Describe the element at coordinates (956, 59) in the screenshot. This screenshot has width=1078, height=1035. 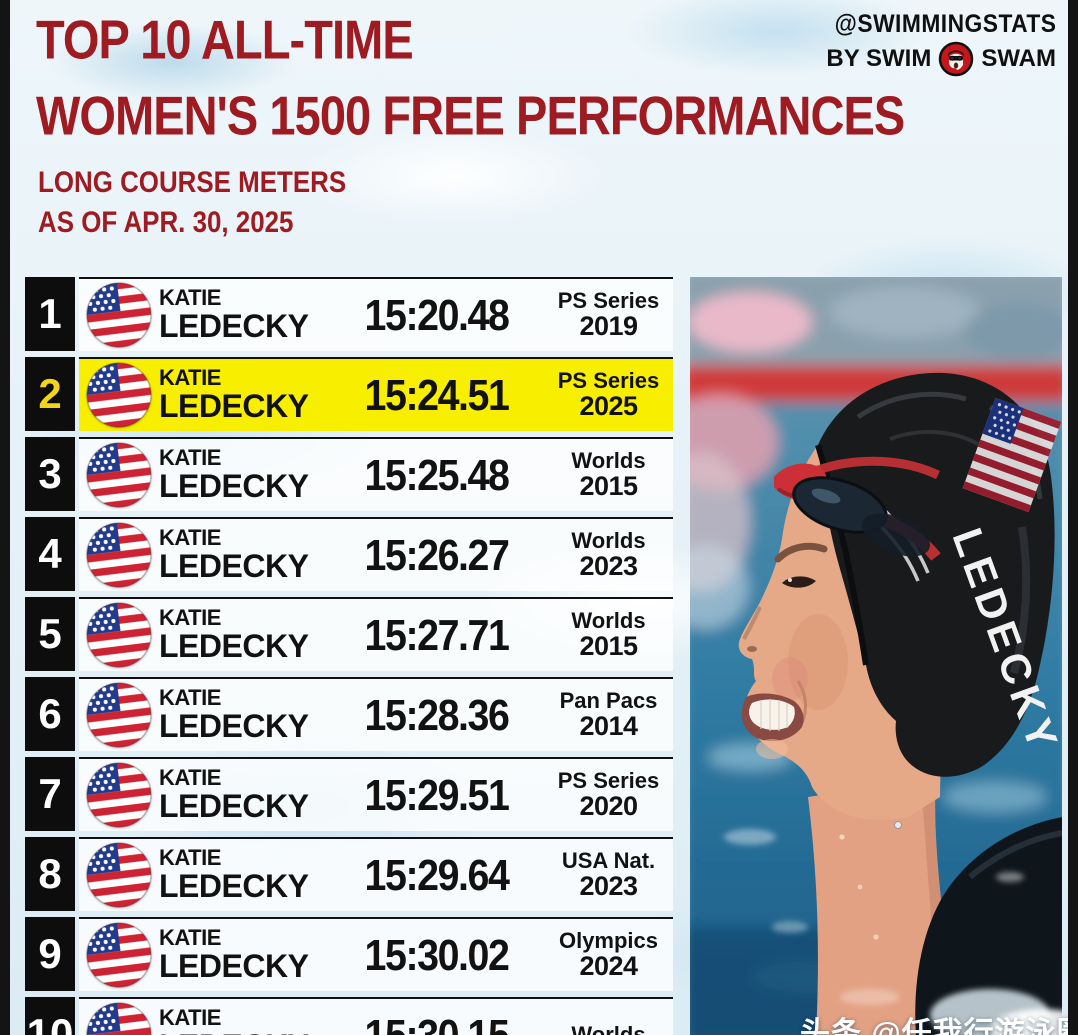
I see `swimswam-logo-icon` at that location.